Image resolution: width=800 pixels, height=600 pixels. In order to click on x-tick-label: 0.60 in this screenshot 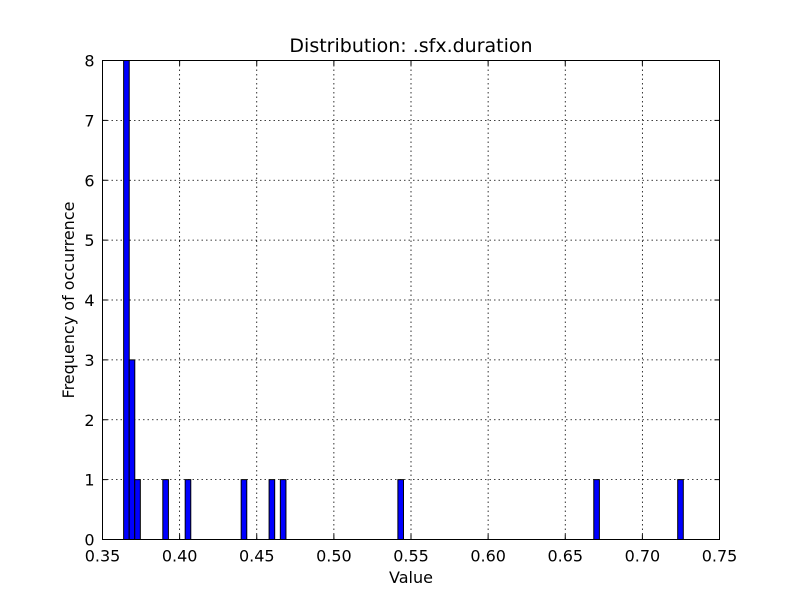, I will do `click(488, 556)`.